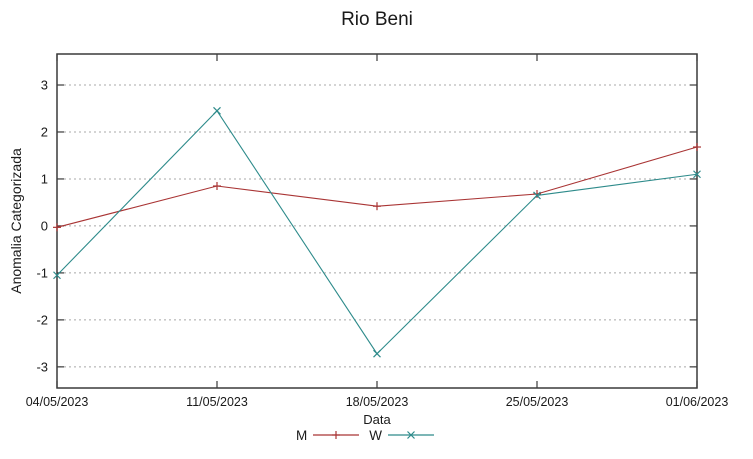  I want to click on legend: M W, so click(370, 435).